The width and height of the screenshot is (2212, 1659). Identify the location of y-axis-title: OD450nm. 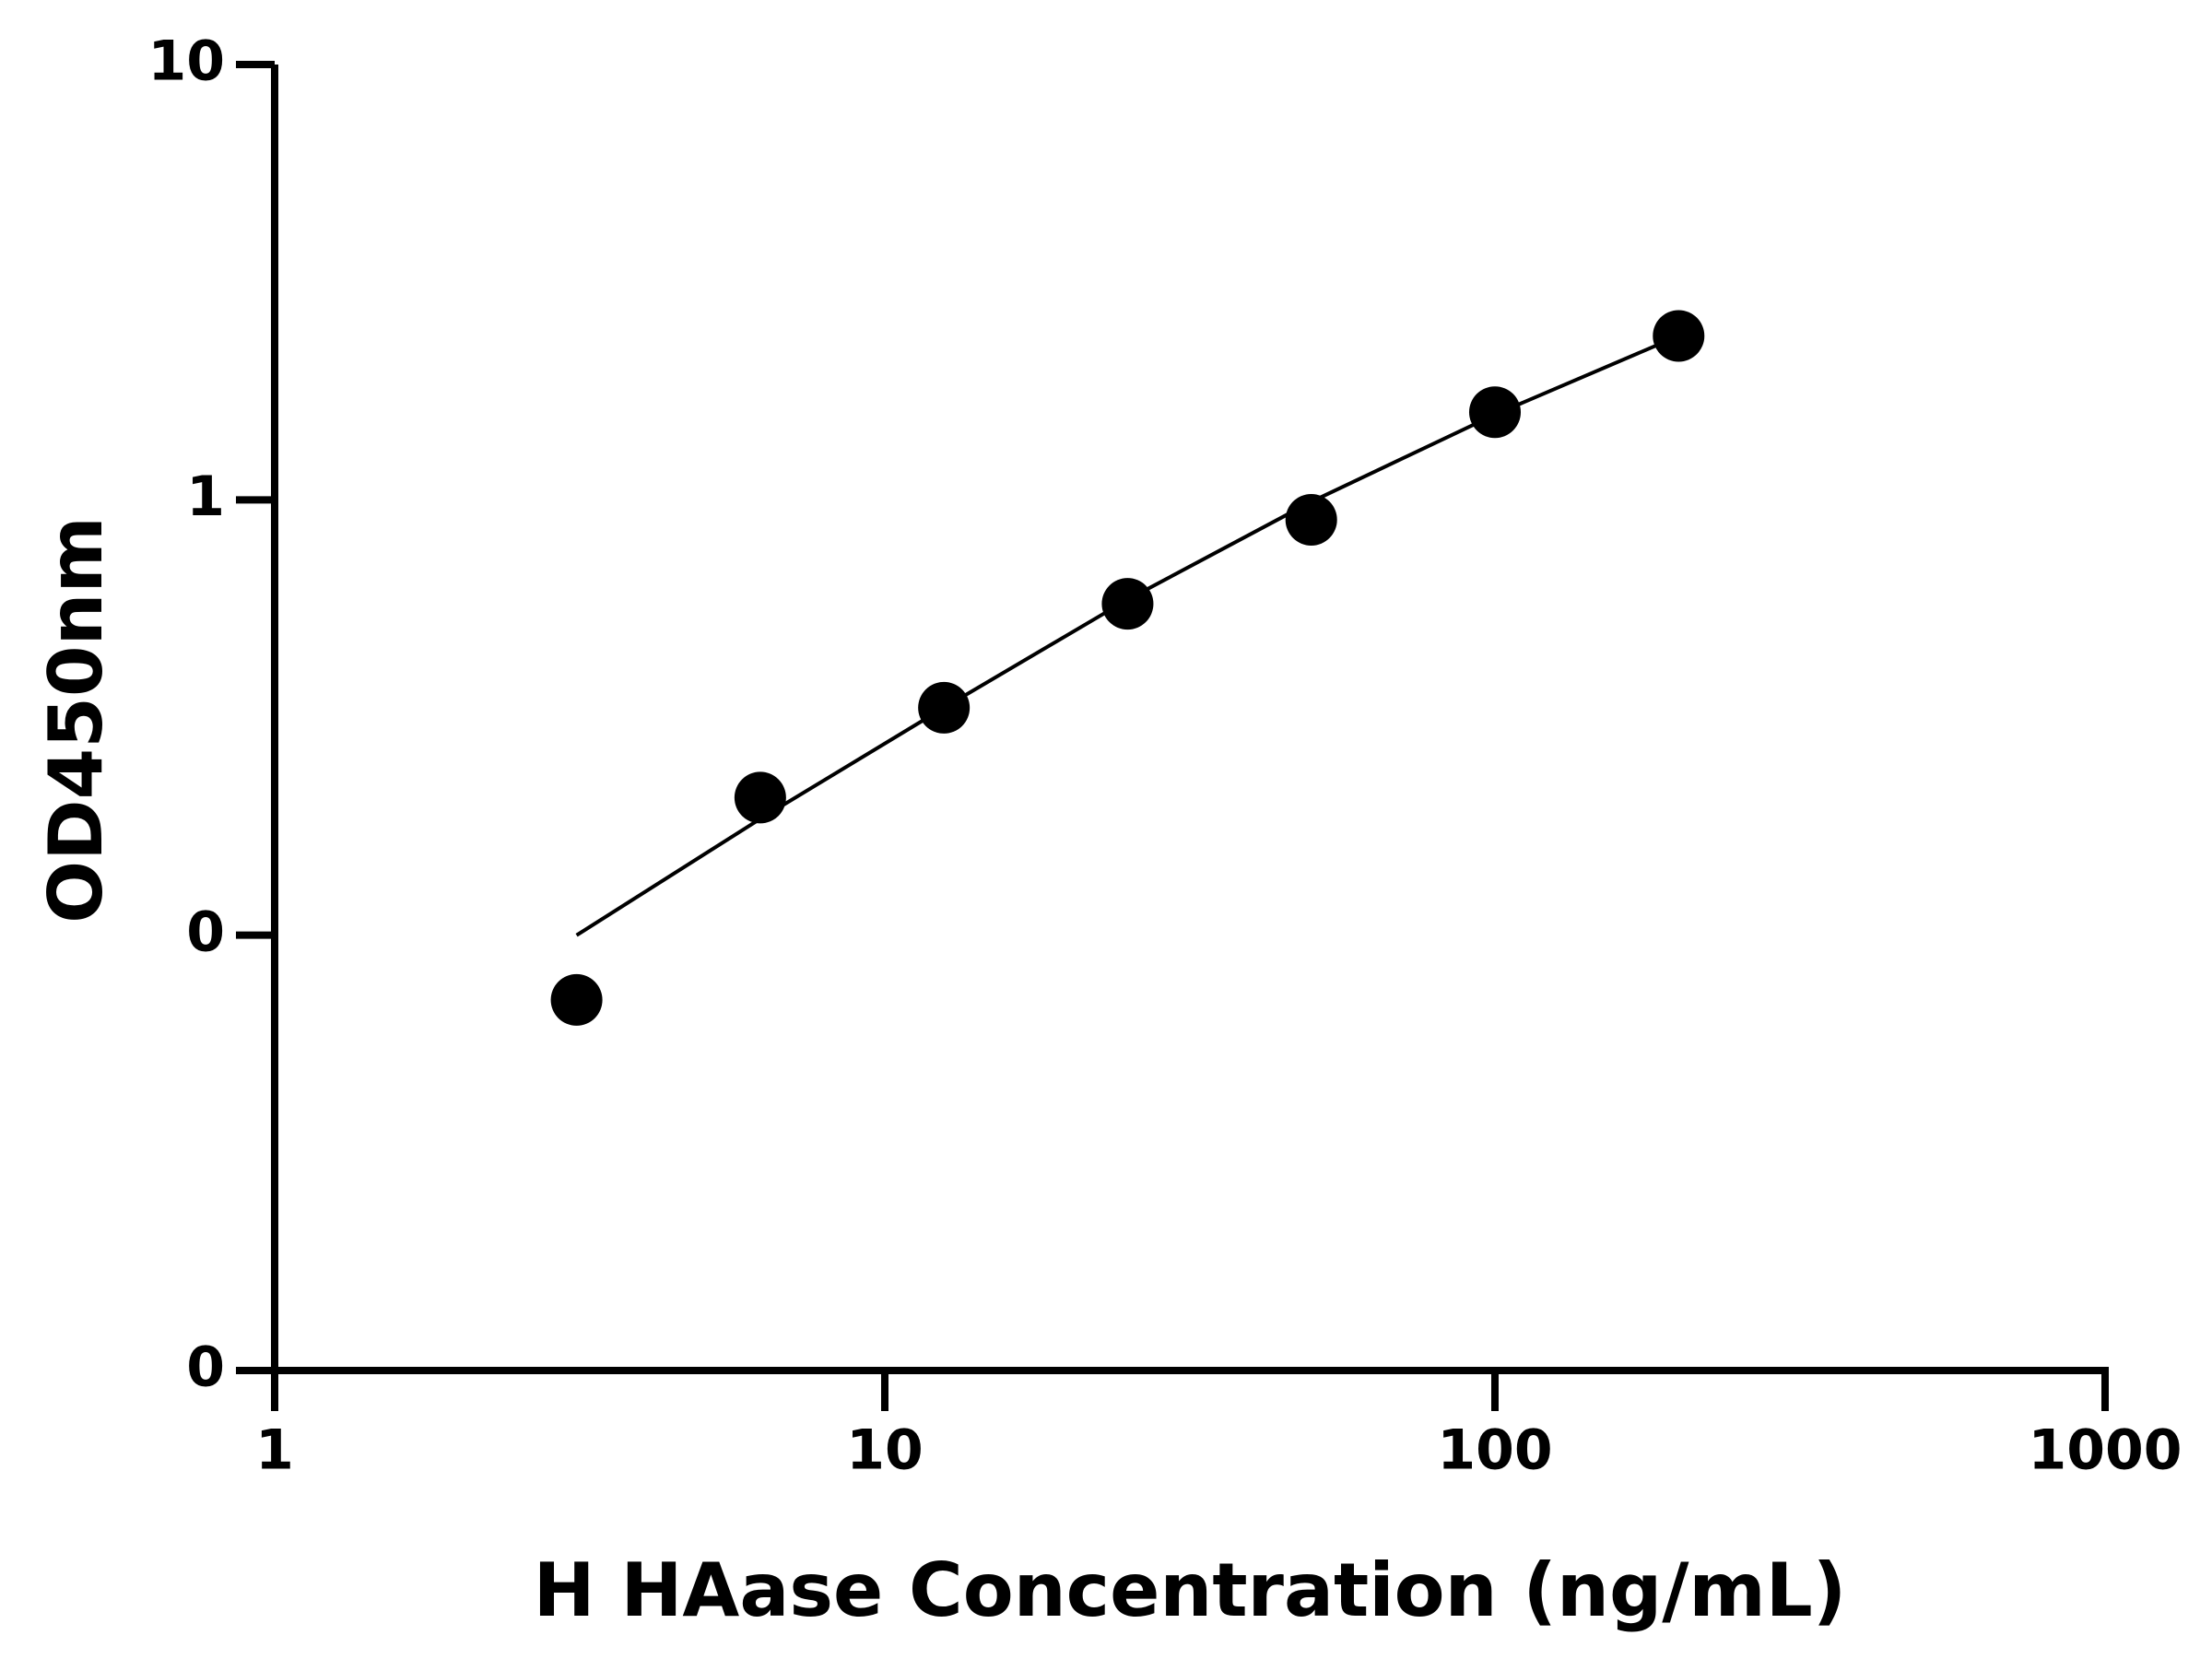
(76, 720).